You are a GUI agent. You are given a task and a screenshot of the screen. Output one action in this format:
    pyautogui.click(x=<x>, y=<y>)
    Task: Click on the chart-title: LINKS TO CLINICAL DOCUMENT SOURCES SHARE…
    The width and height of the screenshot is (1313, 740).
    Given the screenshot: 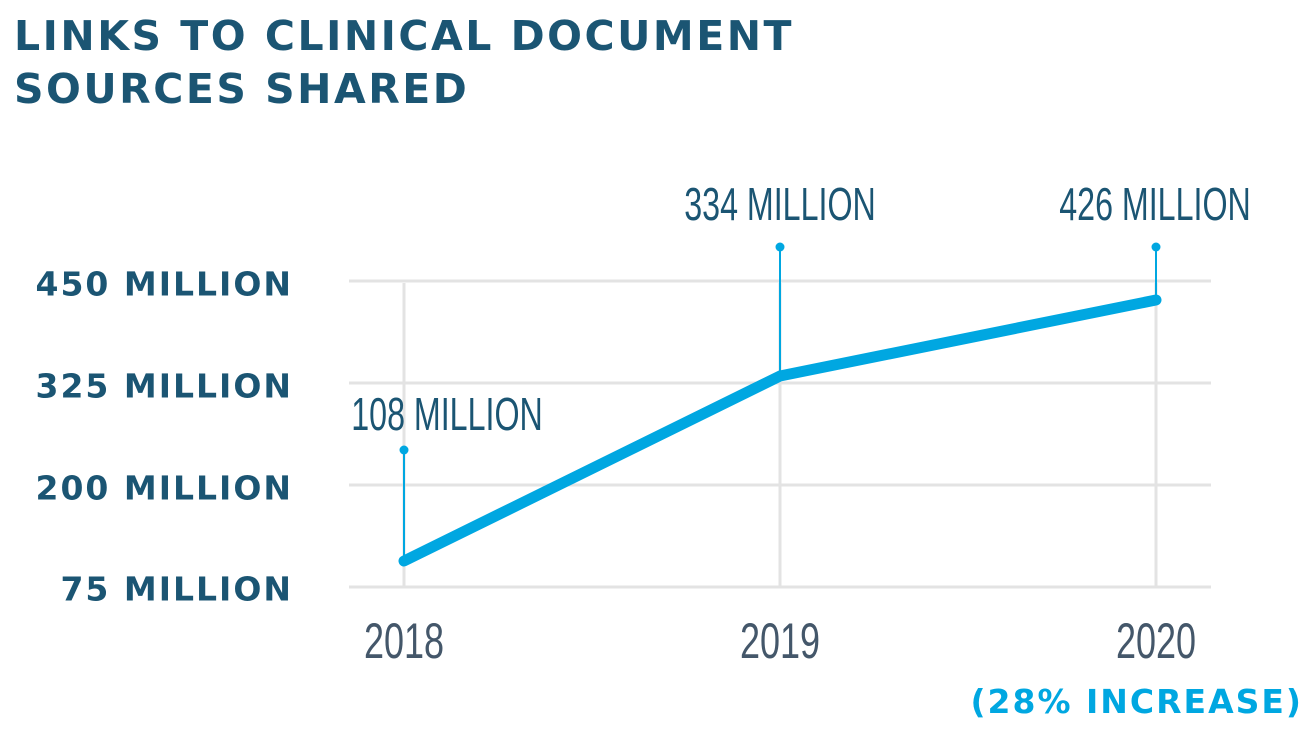 What is the action you would take?
    pyautogui.click(x=404, y=63)
    